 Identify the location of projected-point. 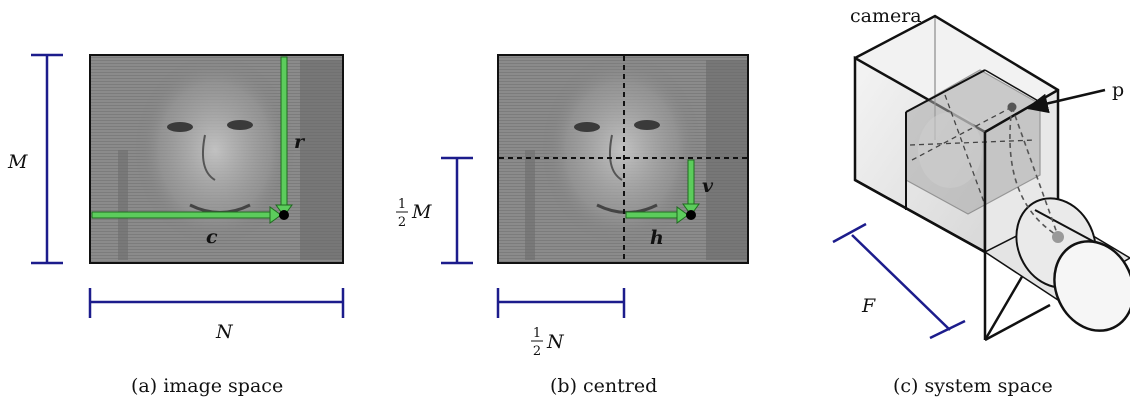
(1012, 107).